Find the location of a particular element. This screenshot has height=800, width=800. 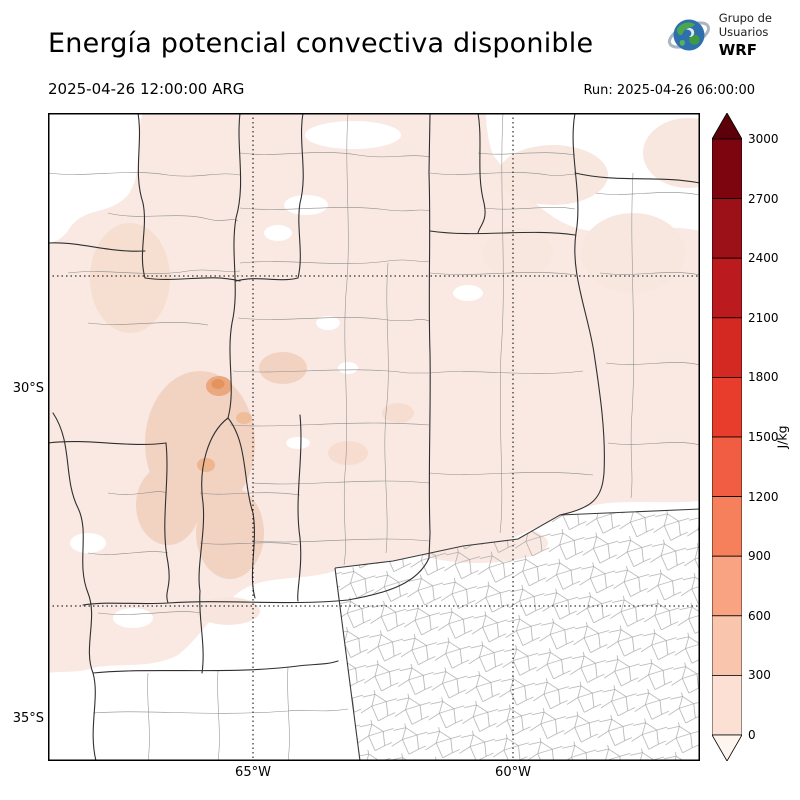

colorbar-tick-0: 0 is located at coordinates (752, 735).